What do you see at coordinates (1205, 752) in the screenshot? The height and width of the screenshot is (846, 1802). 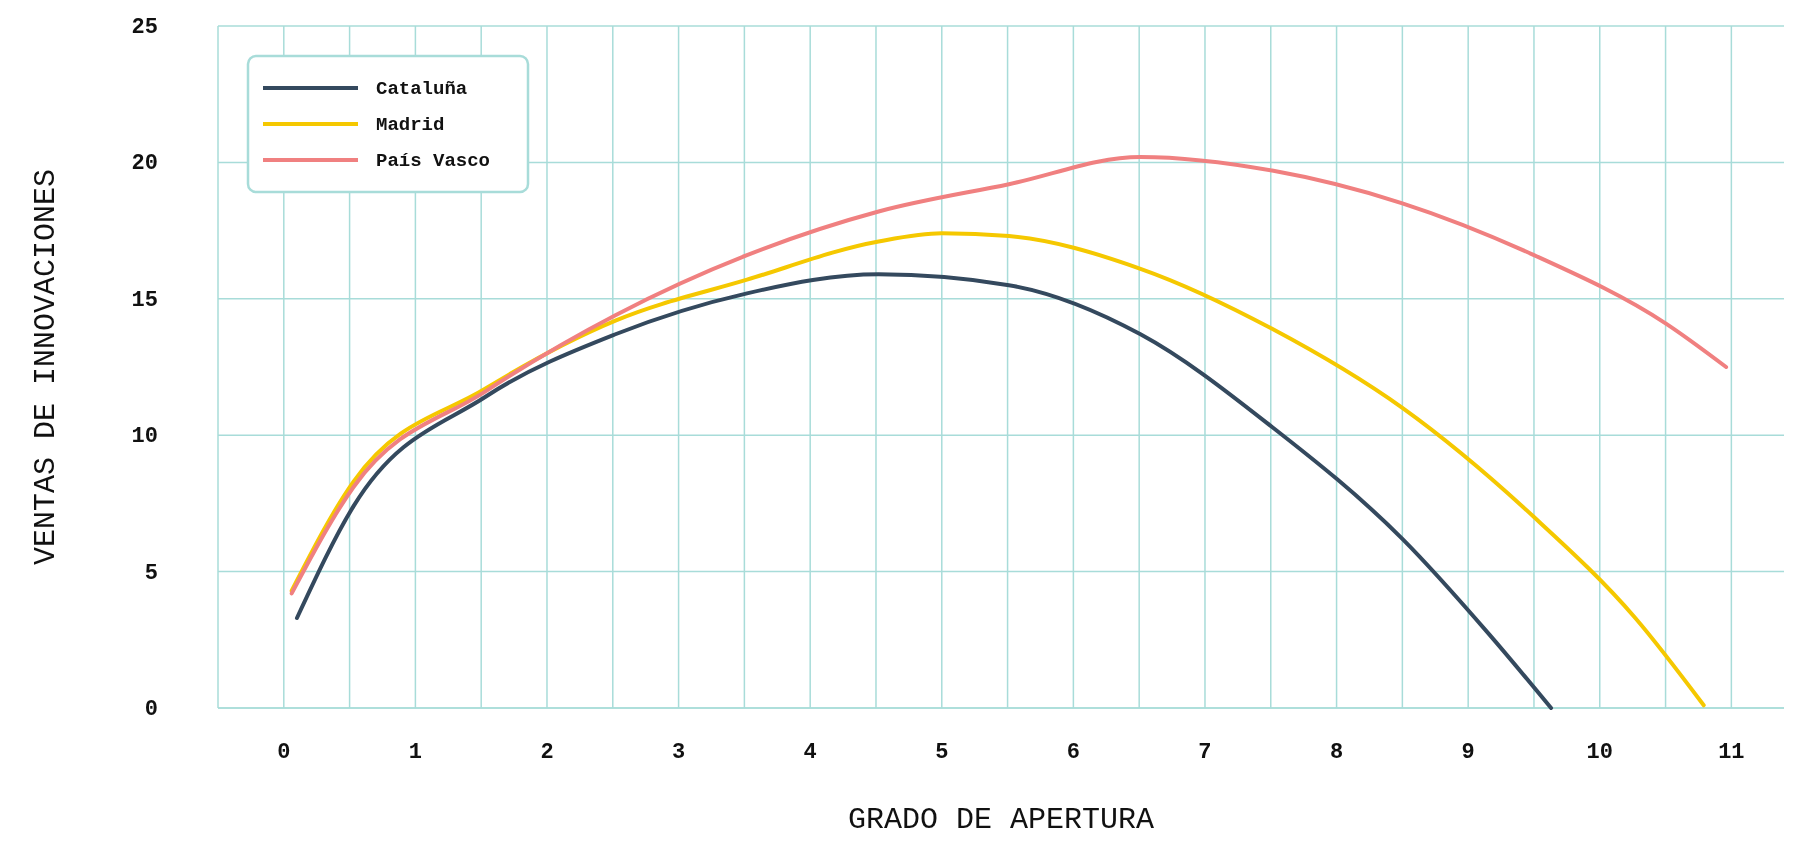 I see `x-tick-label: 7` at bounding box center [1205, 752].